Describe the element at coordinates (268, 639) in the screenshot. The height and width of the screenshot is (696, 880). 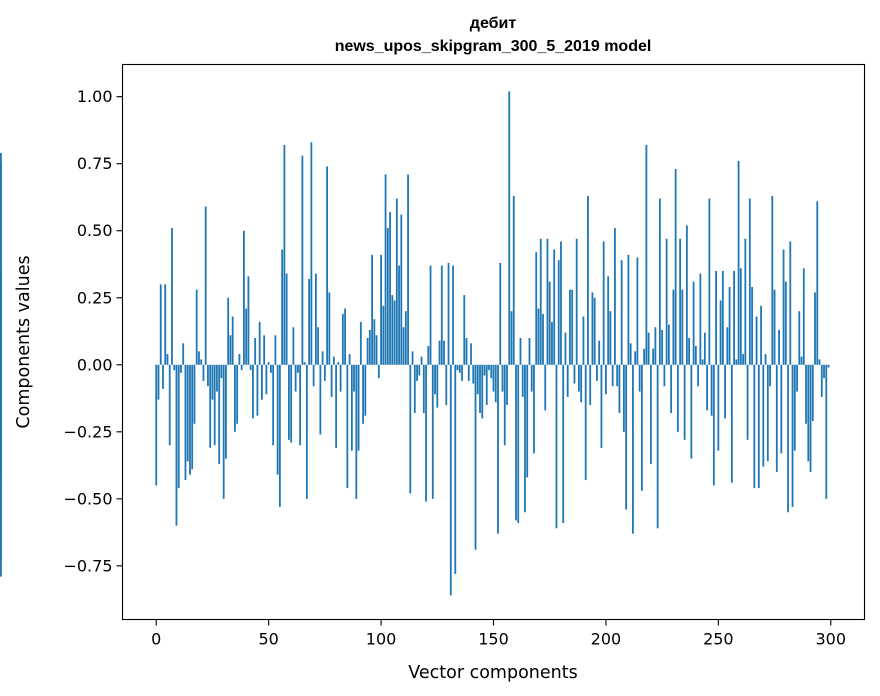
I see `x-tick-label: 50` at that location.